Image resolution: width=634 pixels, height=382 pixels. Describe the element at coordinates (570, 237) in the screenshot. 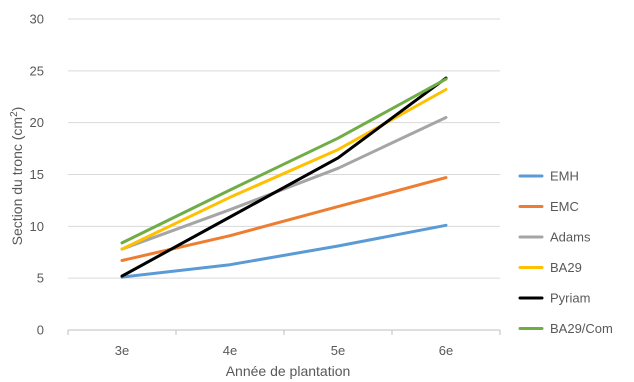

I see `legend-label: Adams` at that location.